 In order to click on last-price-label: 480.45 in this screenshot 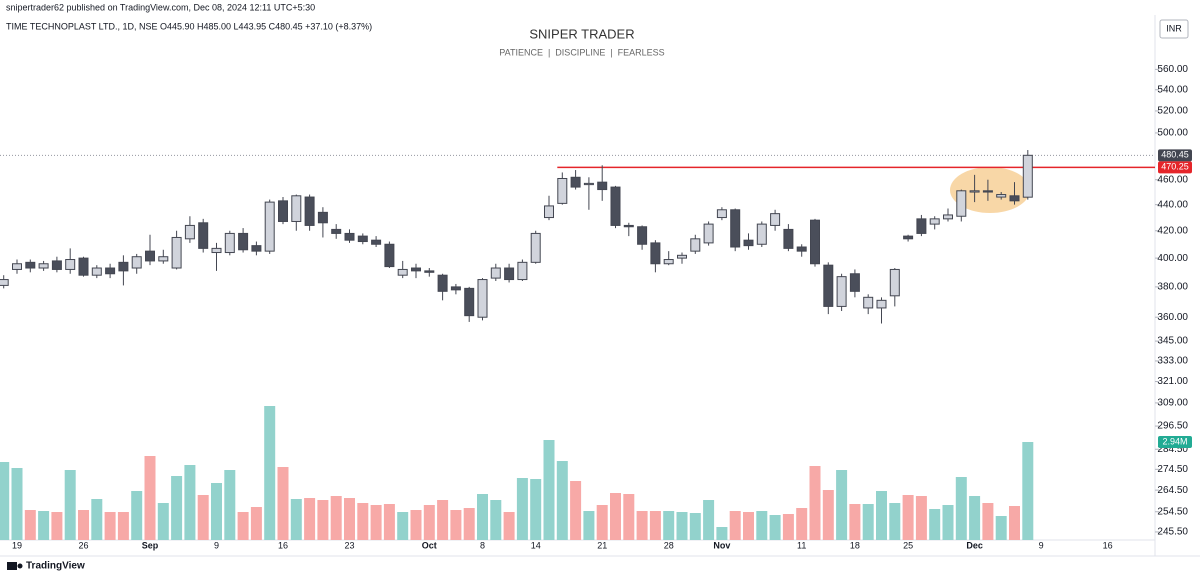, I will do `click(1175, 155)`.